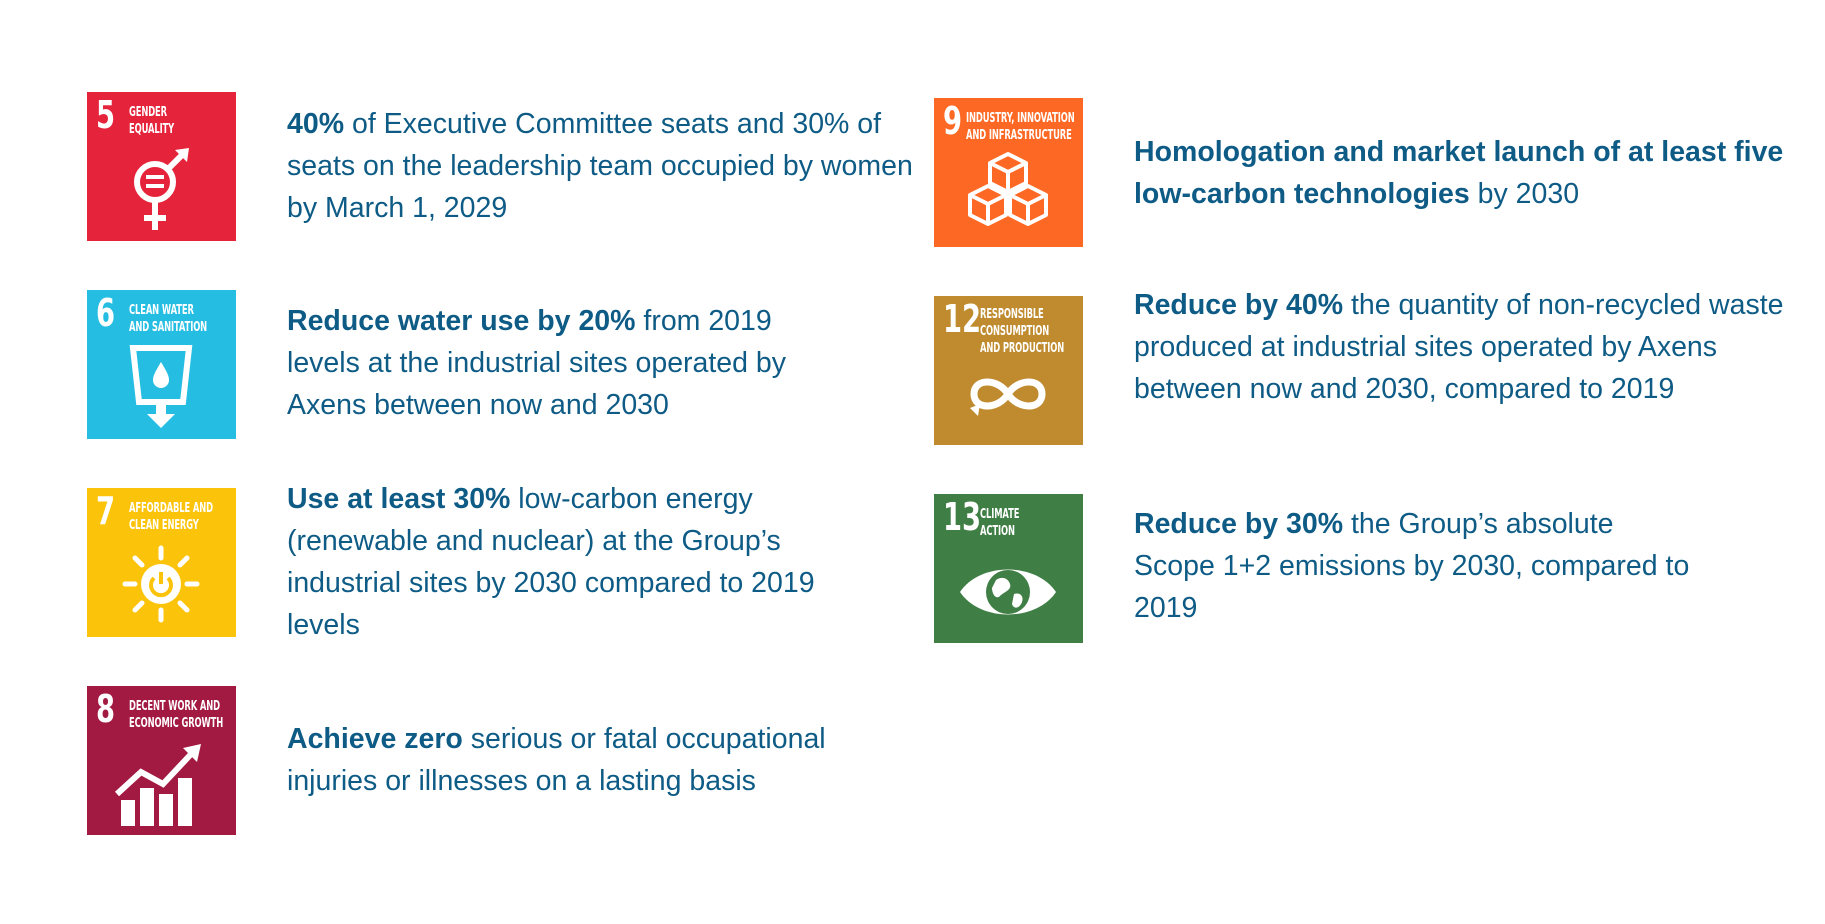  Describe the element at coordinates (176, 714) in the screenshot. I see `sdg-title: DECENT WORK AND ECONOMIC GROWTH` at that location.